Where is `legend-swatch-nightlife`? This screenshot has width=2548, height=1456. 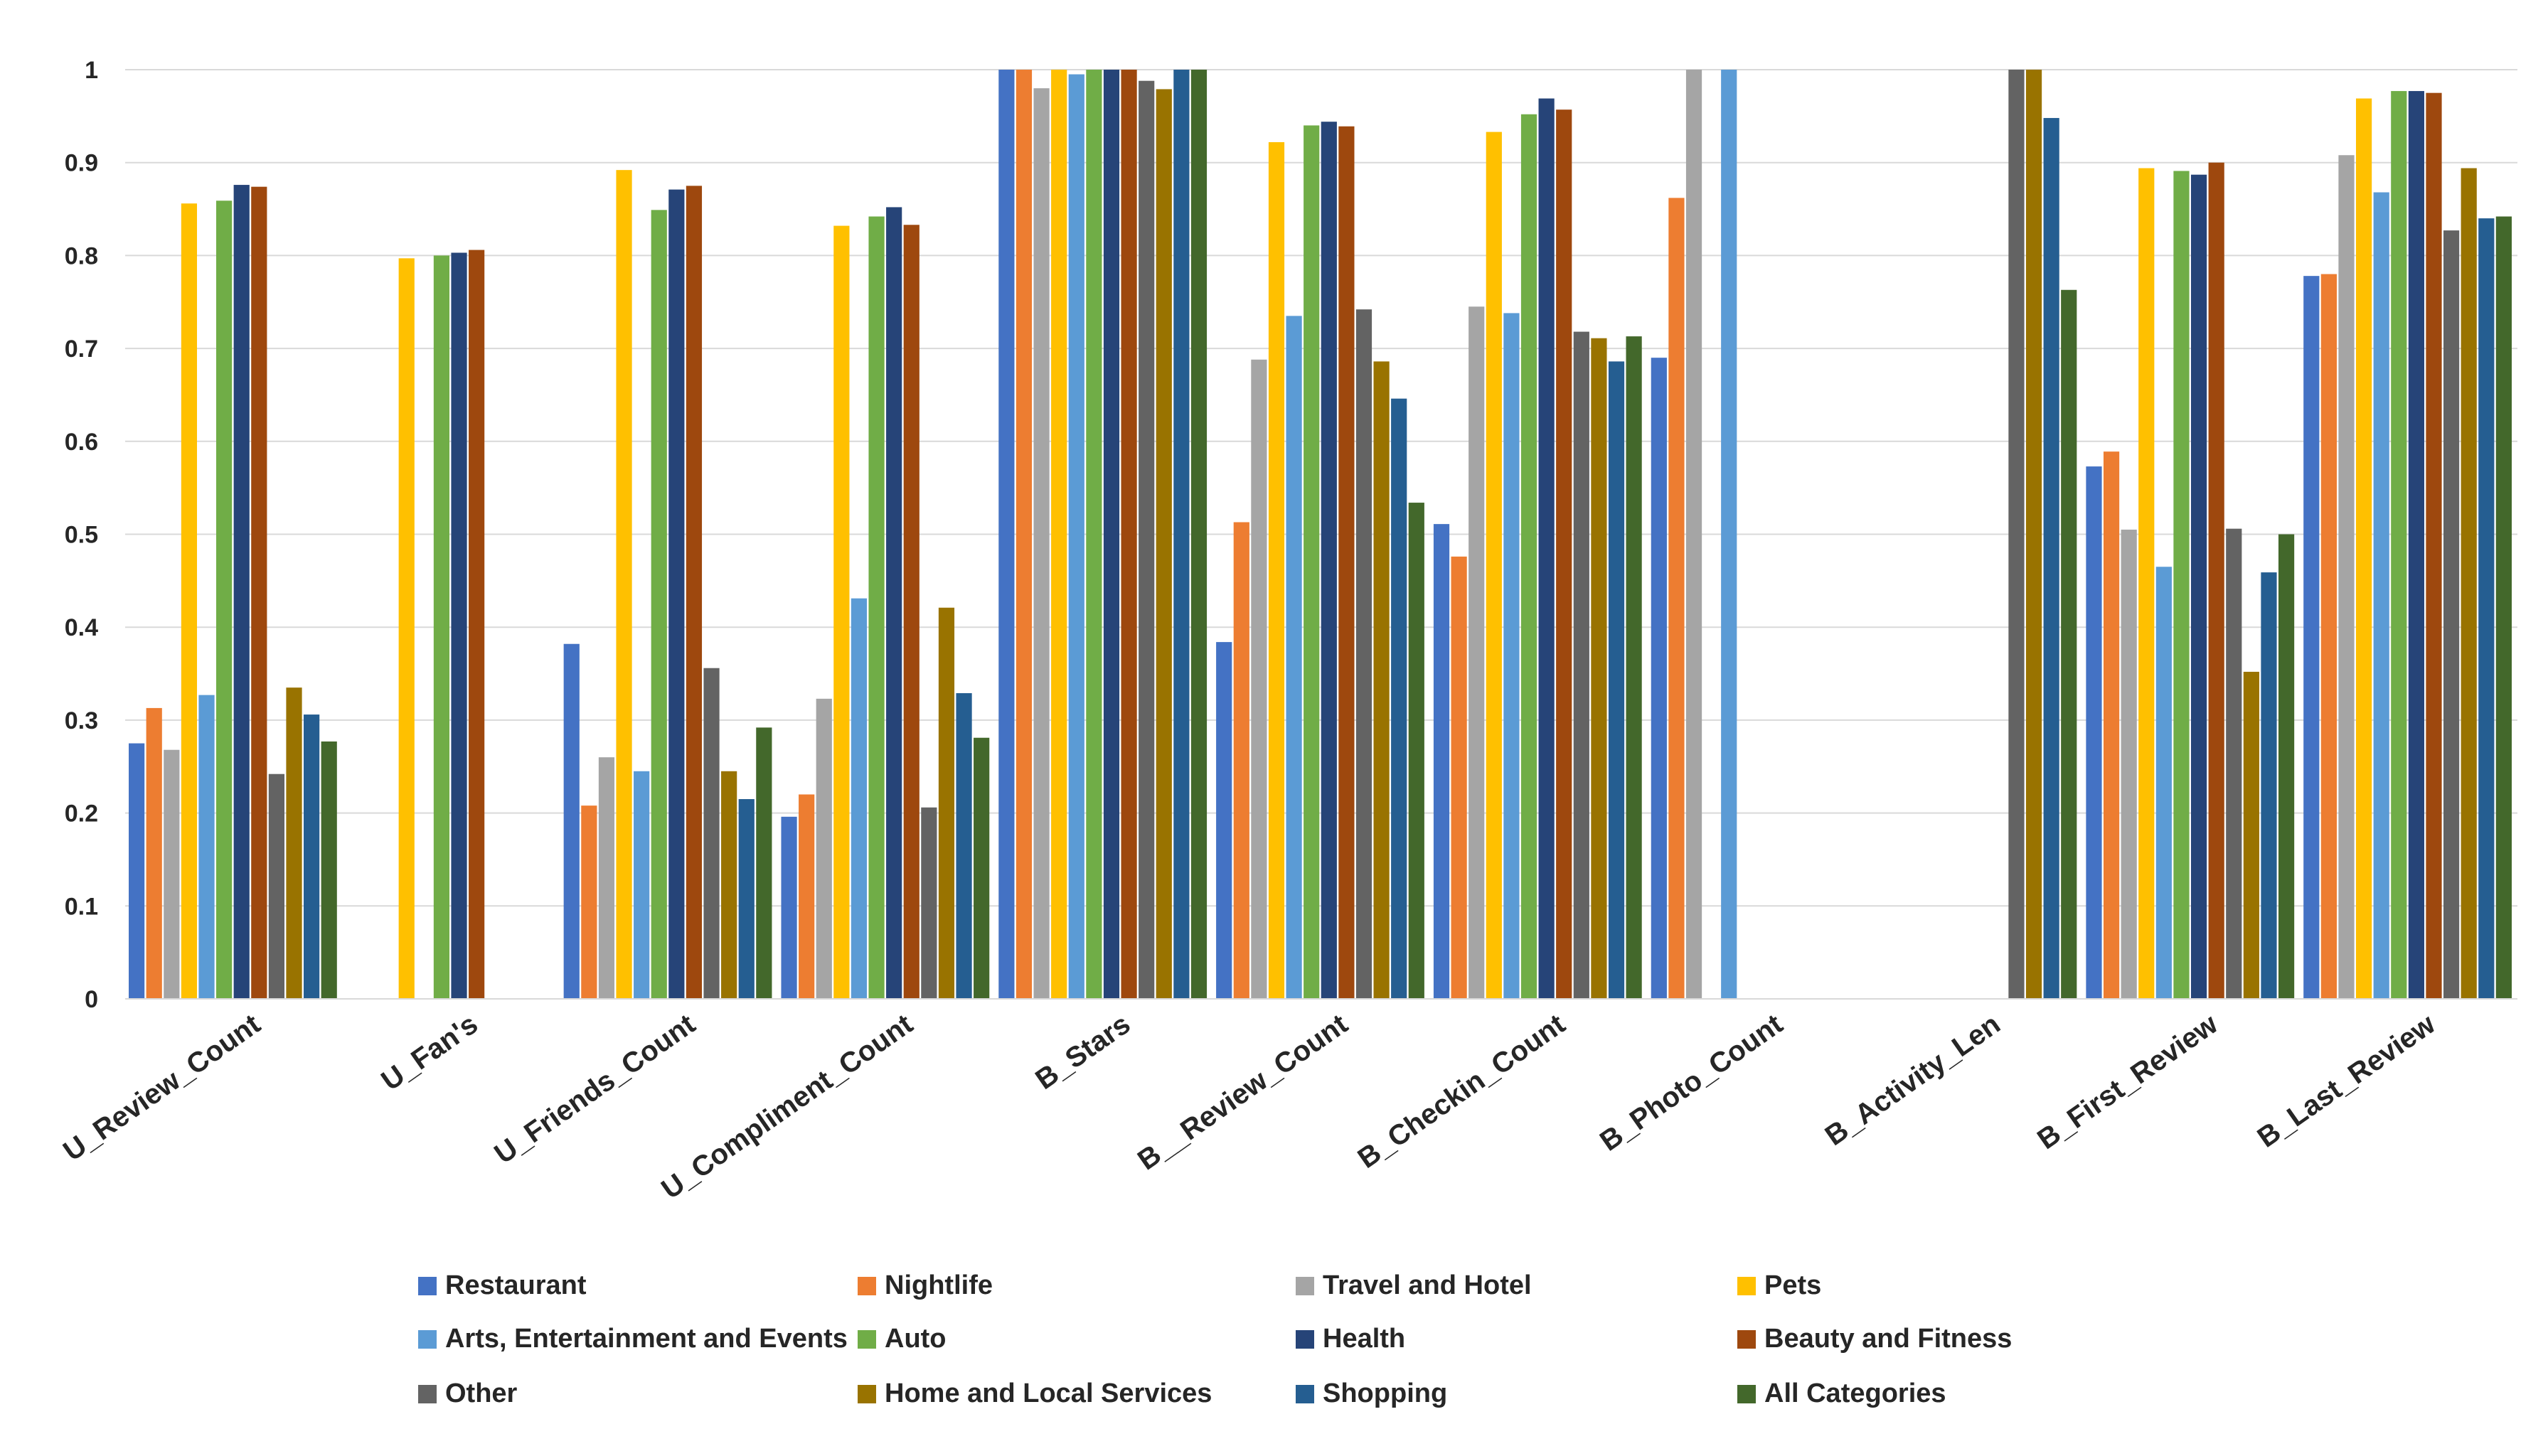 legend-swatch-nightlife is located at coordinates (867, 1286).